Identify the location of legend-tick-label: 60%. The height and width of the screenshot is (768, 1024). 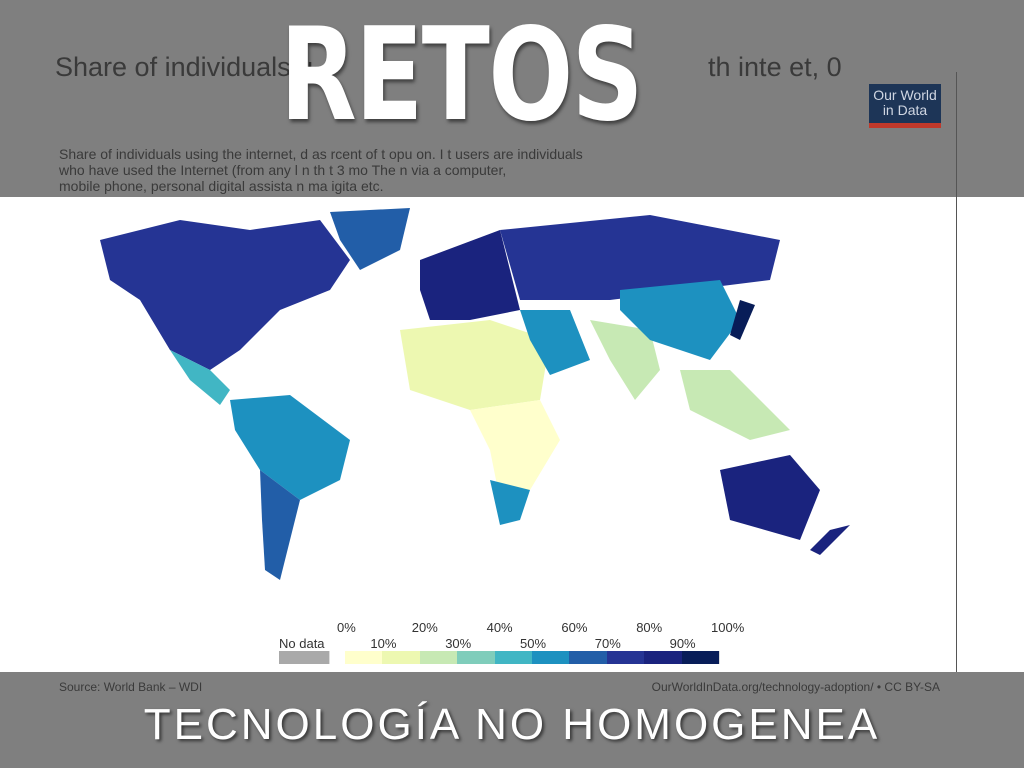
(574, 627).